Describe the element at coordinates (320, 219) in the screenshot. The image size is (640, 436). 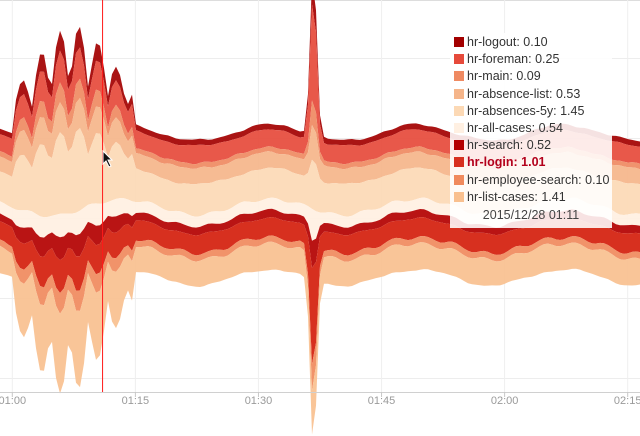
I see `stream-layer-hr-all-cases` at that location.